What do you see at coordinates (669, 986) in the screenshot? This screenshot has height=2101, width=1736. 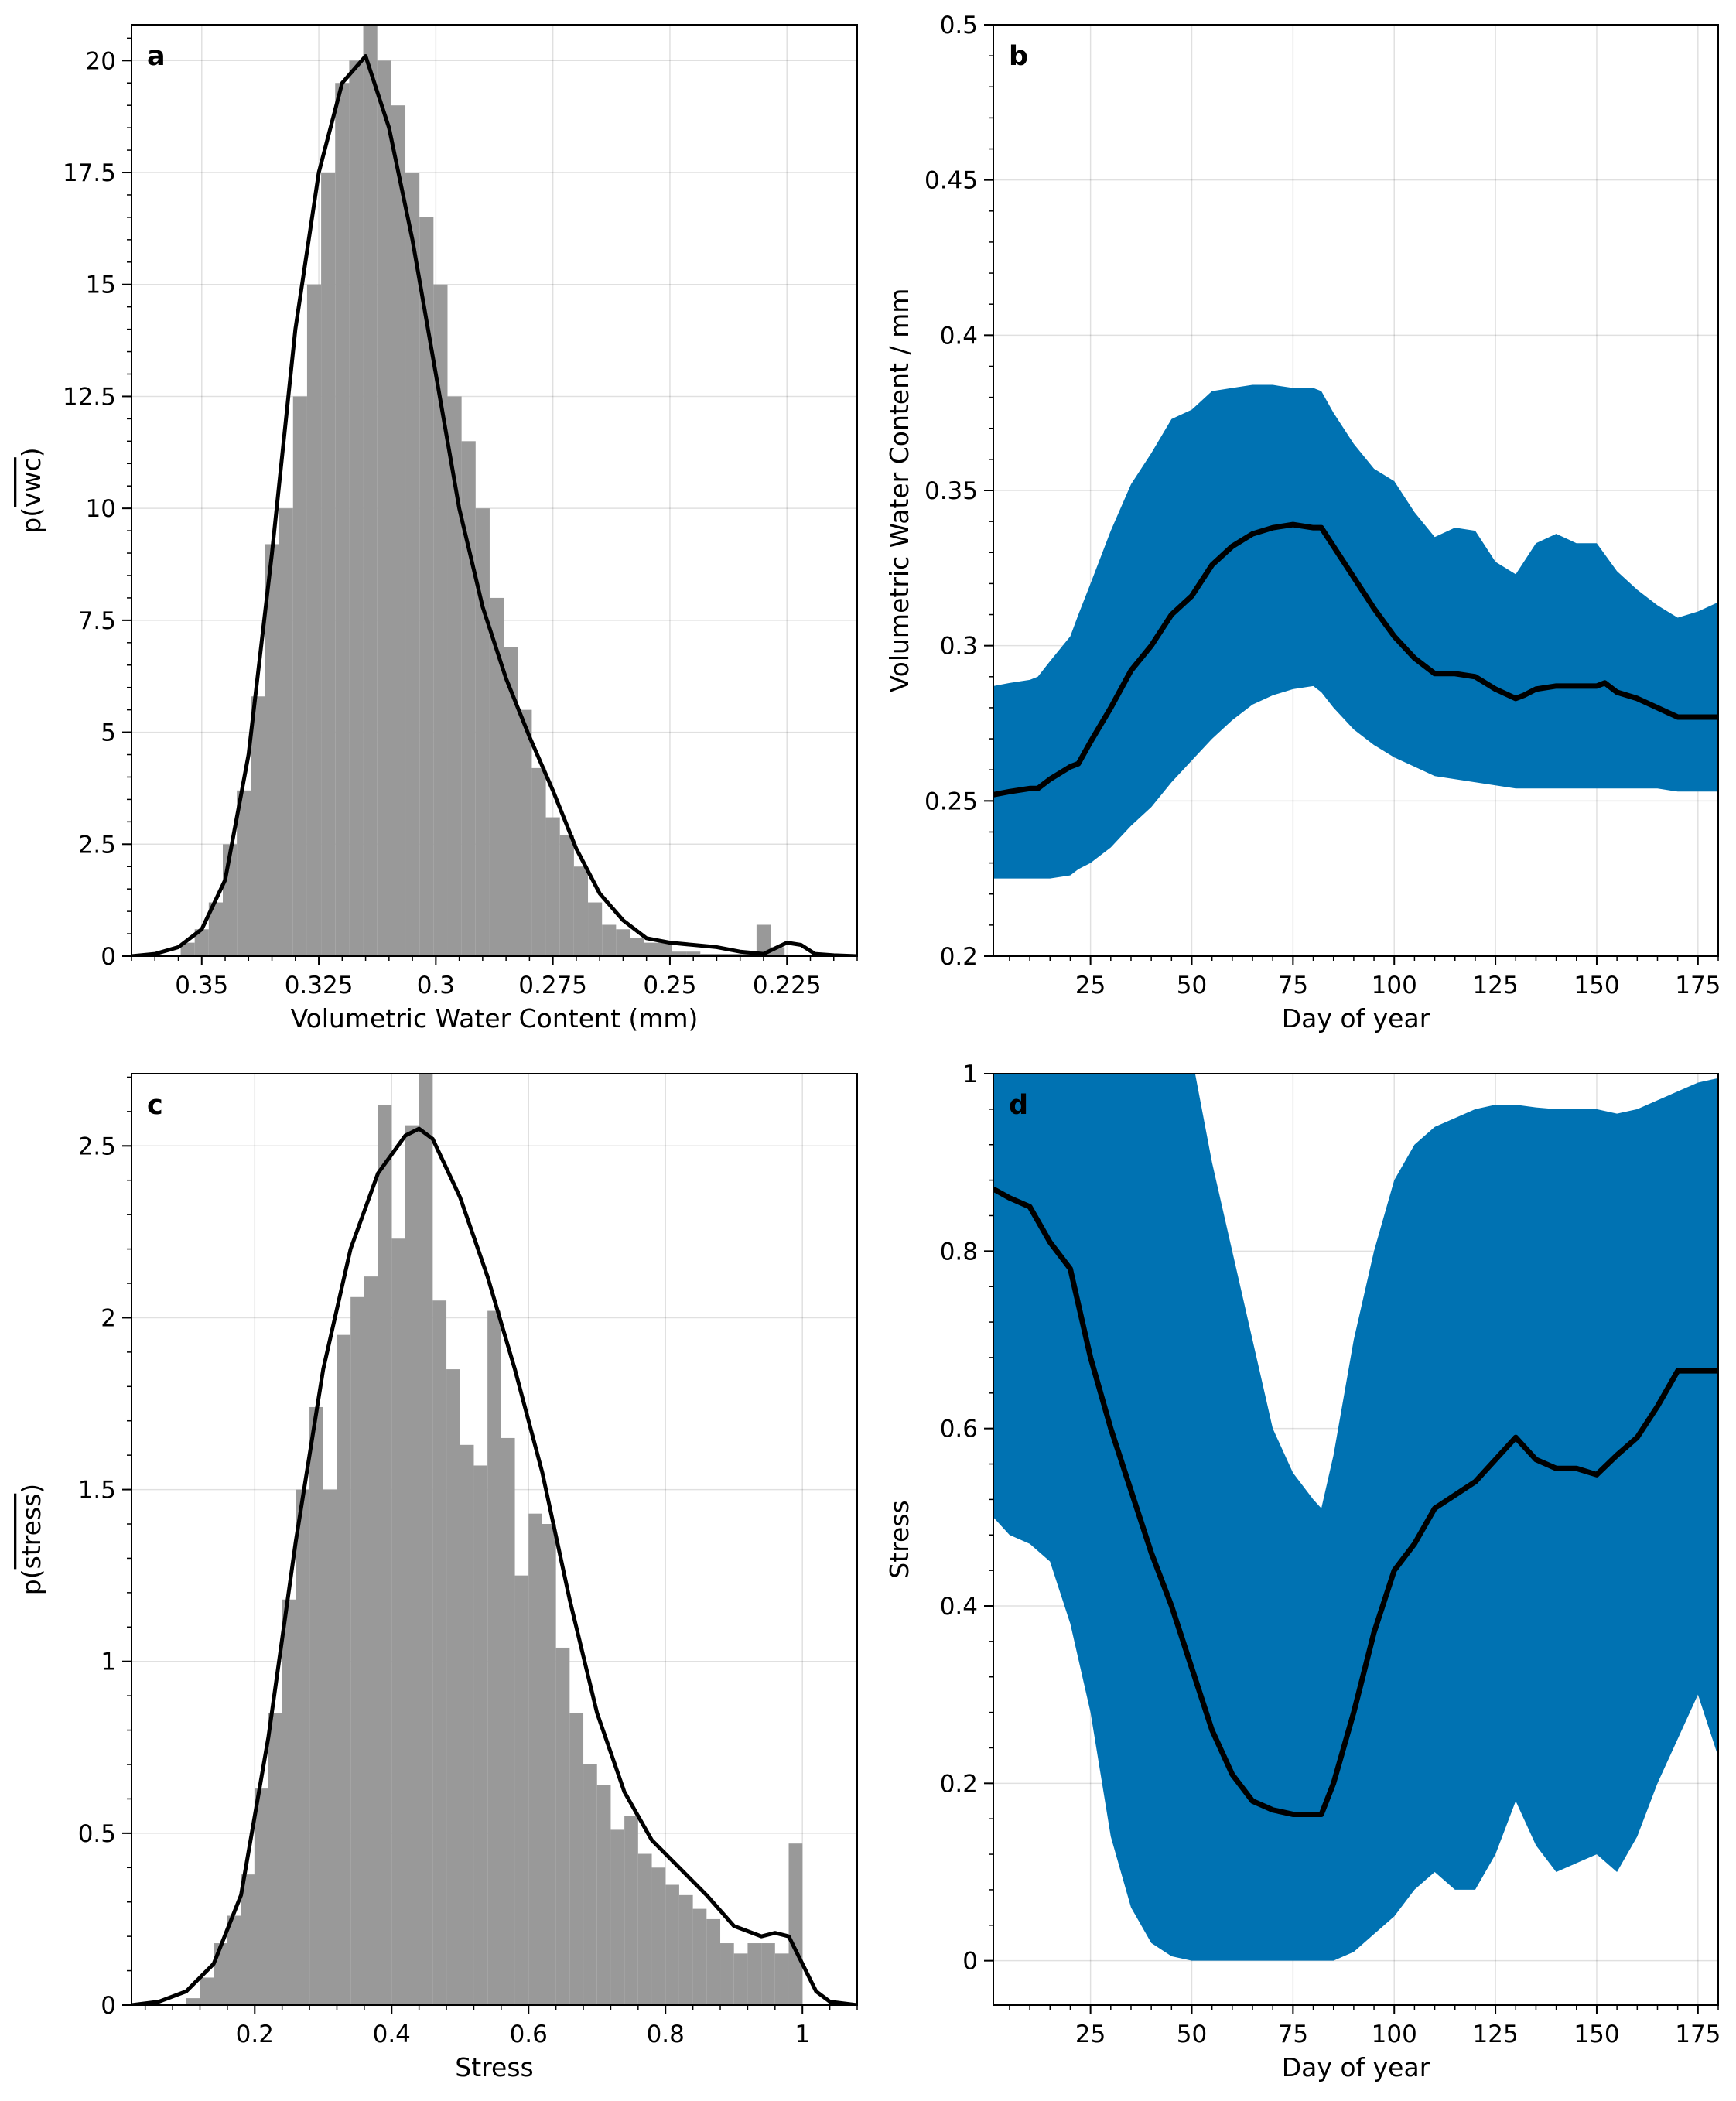 I see `x-tick-label: 0.25` at bounding box center [669, 986].